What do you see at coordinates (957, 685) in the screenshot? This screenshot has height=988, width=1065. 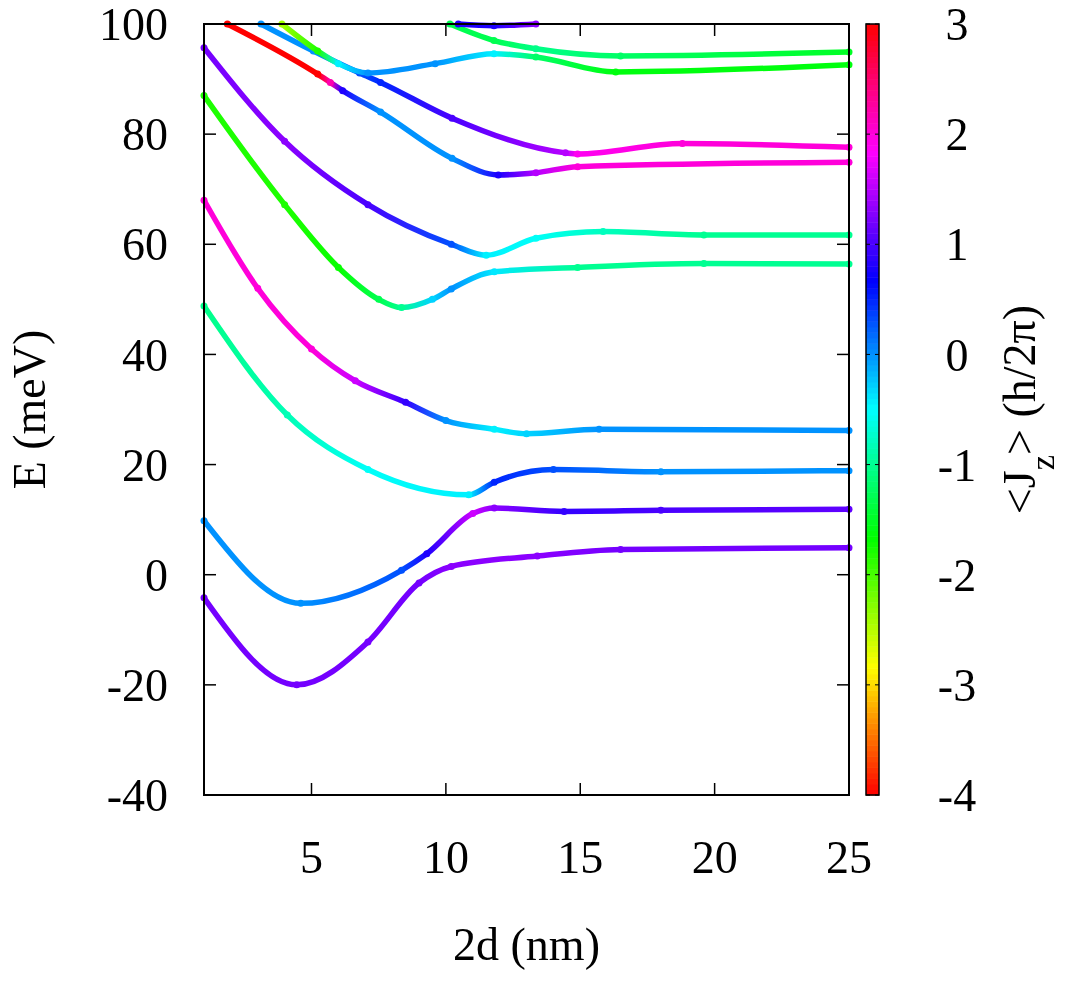 I see `color-bar-label: -3` at bounding box center [957, 685].